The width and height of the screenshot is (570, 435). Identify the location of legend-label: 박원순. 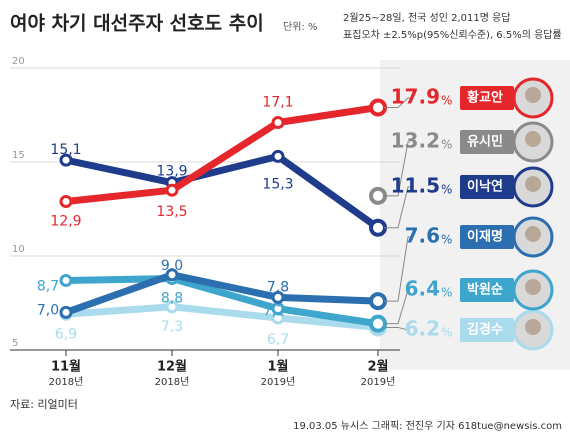
(485, 290).